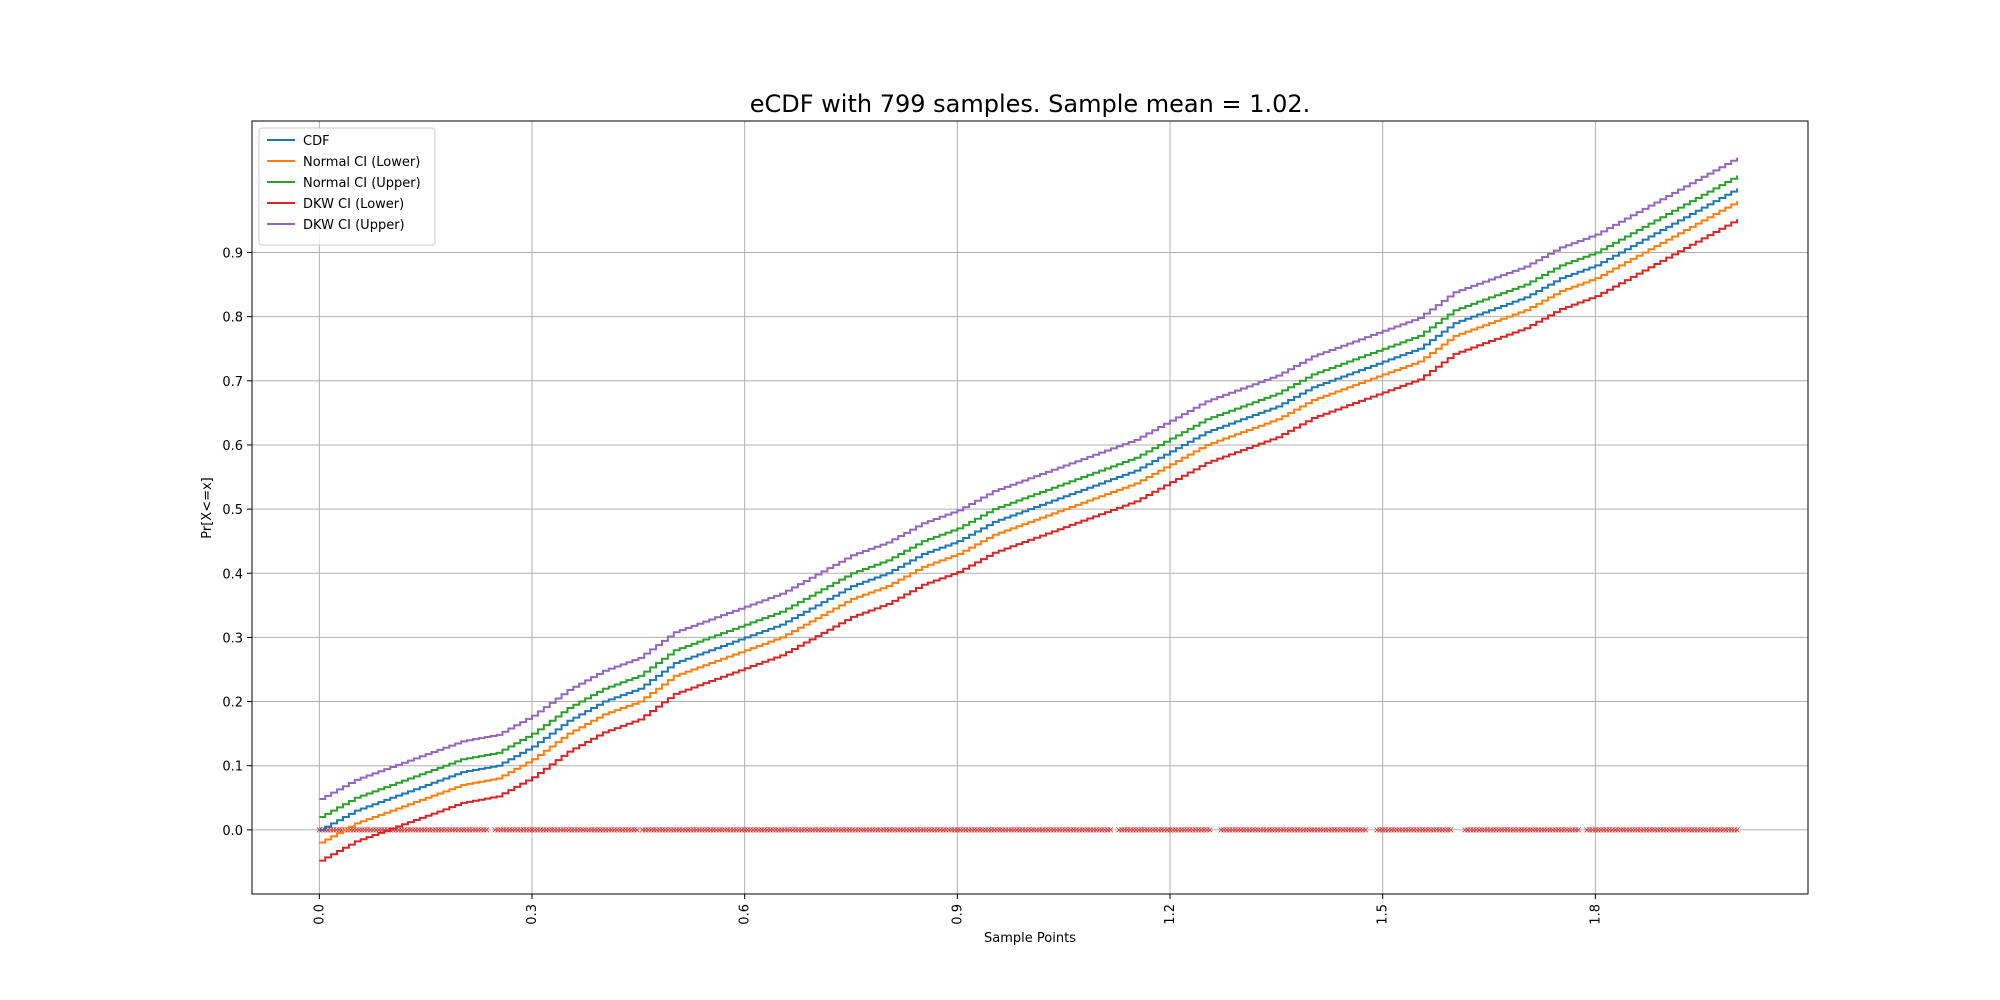 This screenshot has height=1000, width=2000. Describe the element at coordinates (316, 141) in the screenshot. I see `legend-label: CDF` at that location.